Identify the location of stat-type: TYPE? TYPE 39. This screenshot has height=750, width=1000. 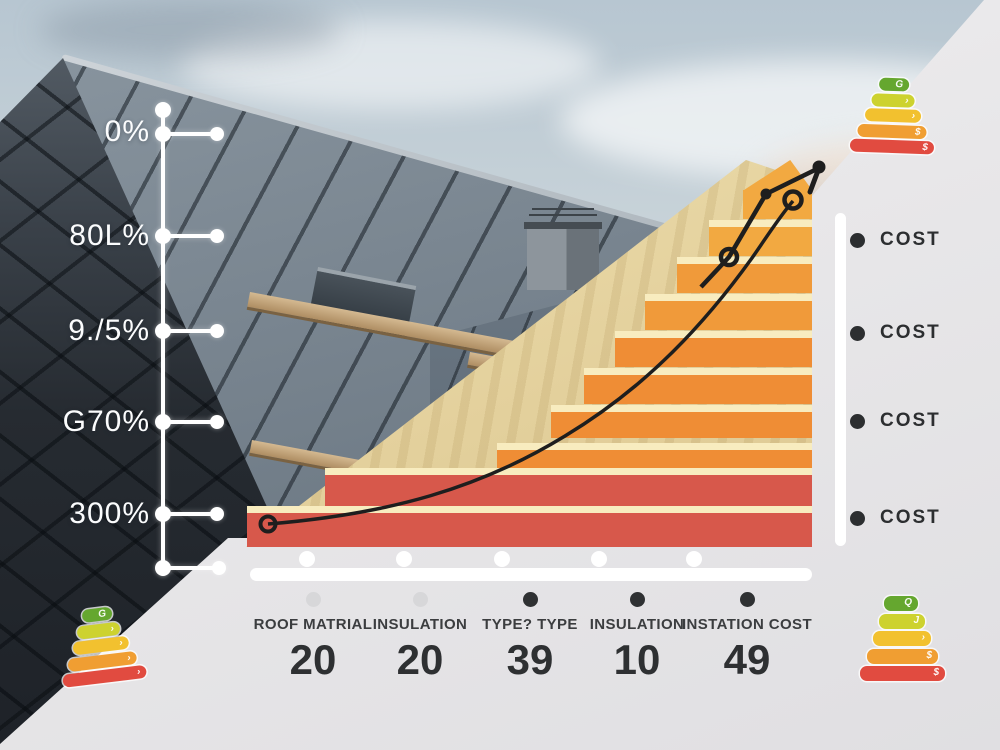
(530, 638).